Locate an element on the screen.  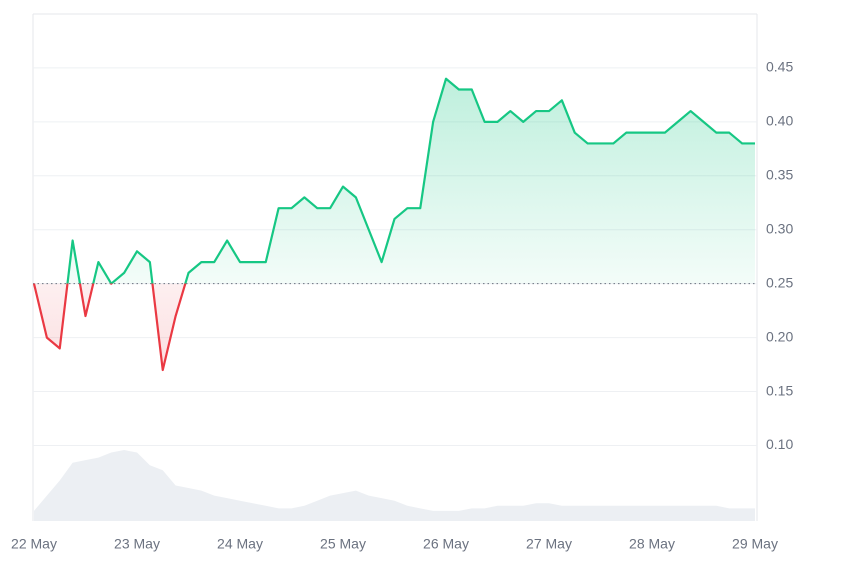
x-tick-label: 22 May is located at coordinates (34, 544).